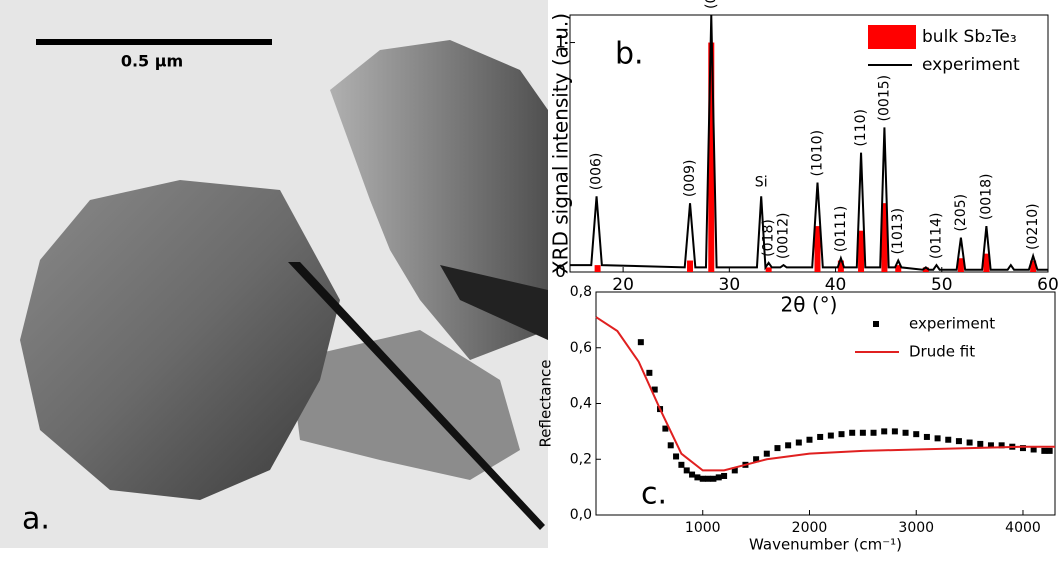  I want to click on peak-label: (0111), so click(841, 229).